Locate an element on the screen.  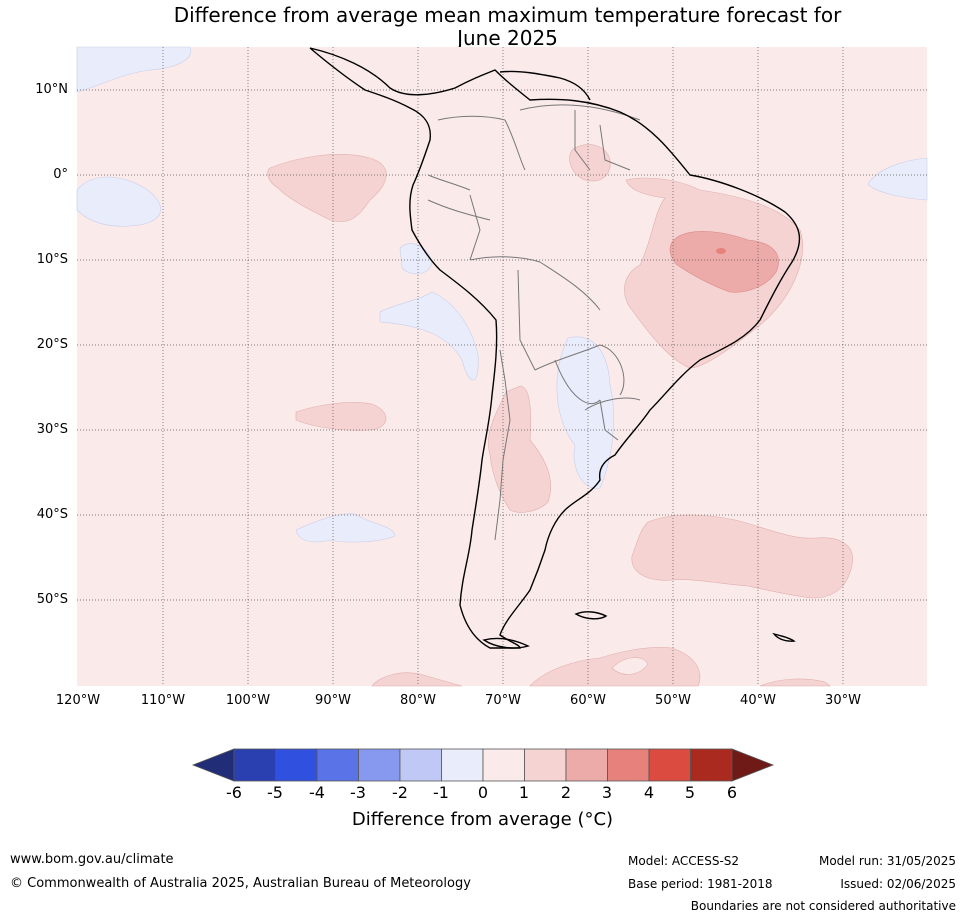
contour-cool-paraguay is located at coordinates (585, 412).